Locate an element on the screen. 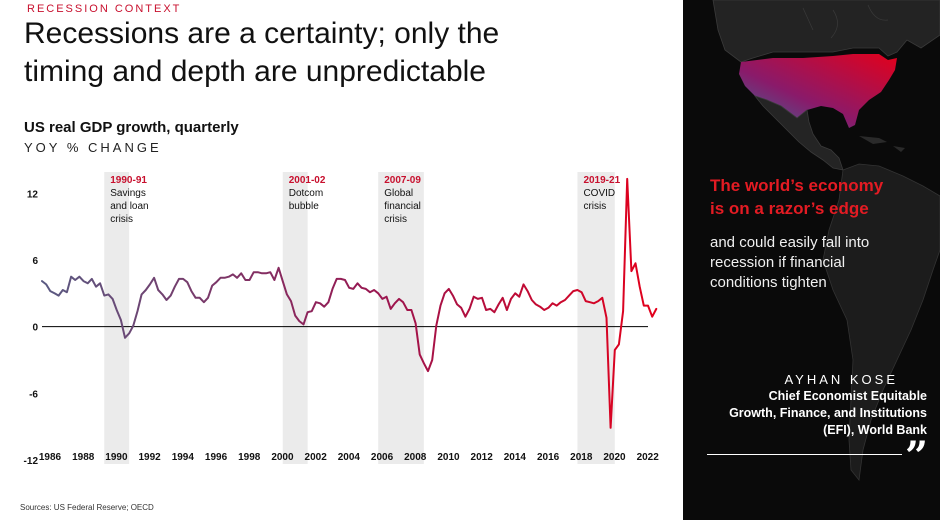 The height and width of the screenshot is (520, 940). x-tick-label: 2022 is located at coordinates (648, 457).